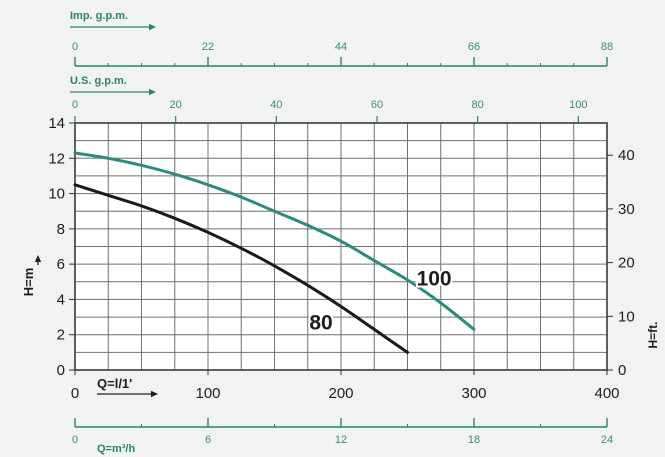 This screenshot has height=457, width=665. Describe the element at coordinates (56, 158) in the screenshot. I see `y-left-tick-label: 12` at that location.